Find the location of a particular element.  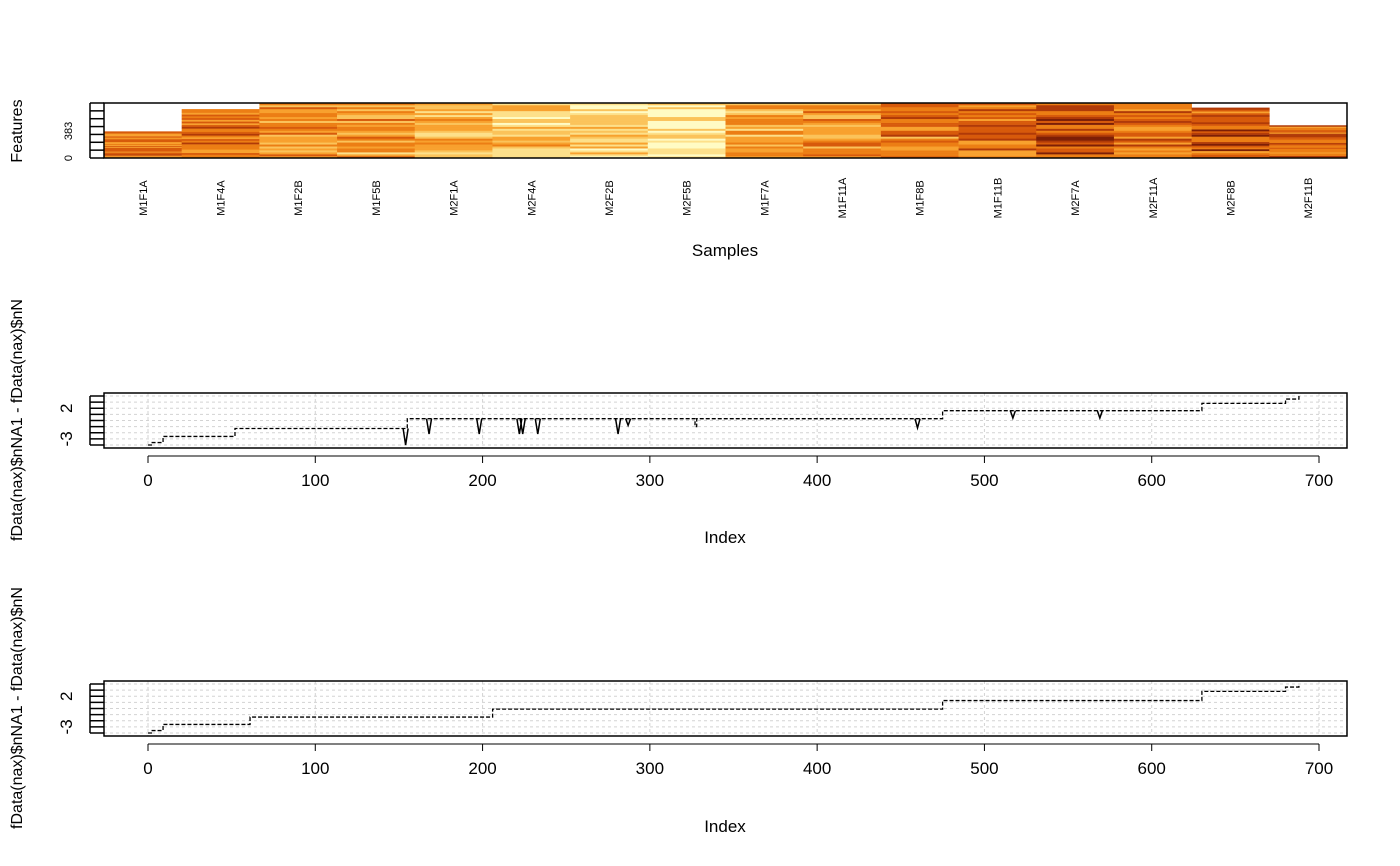

sample-label: M1F2B is located at coordinates (299, 197).